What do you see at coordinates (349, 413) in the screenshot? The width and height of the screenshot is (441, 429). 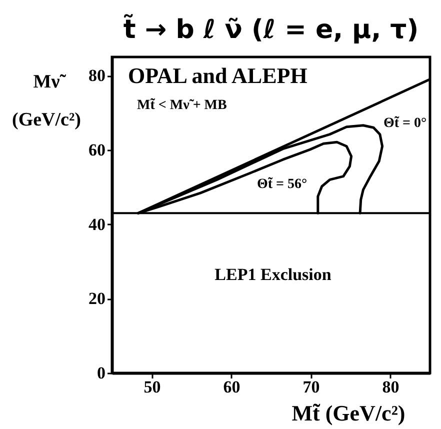 I see `x-axis-title: Mt̃ (GeV/c²)` at bounding box center [349, 413].